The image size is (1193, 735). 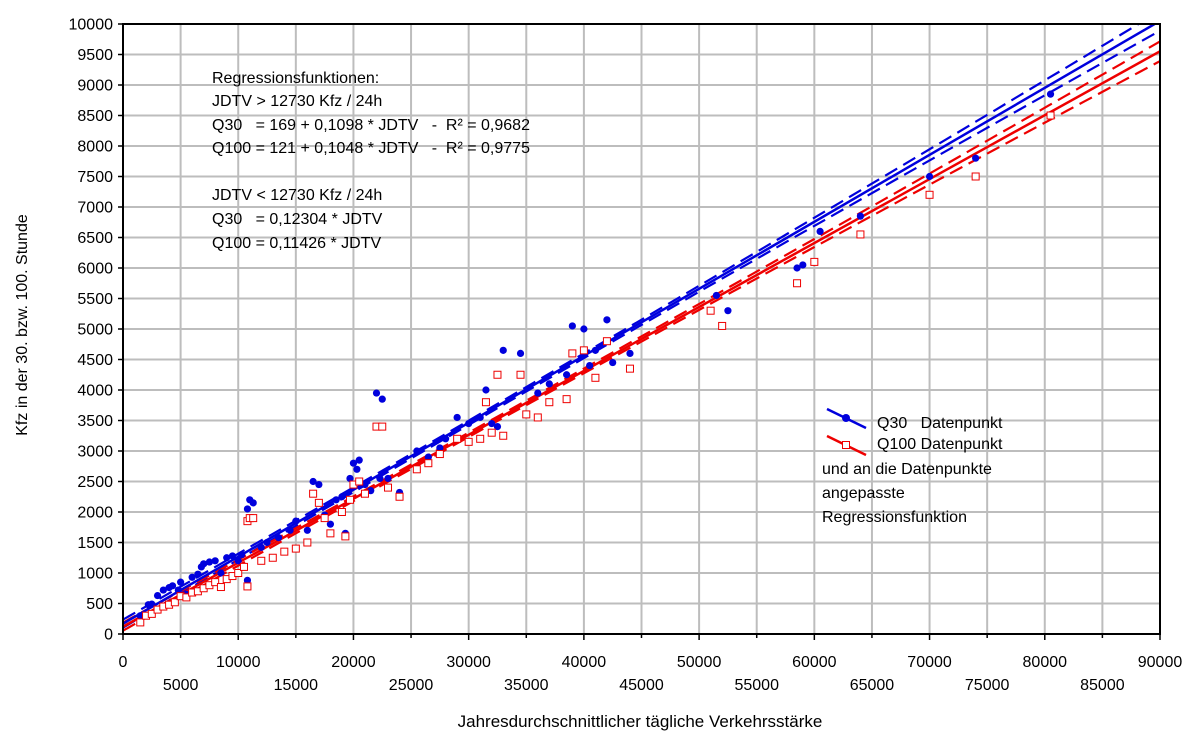 I want to click on x-tick-label: 20000, so click(x=353, y=662).